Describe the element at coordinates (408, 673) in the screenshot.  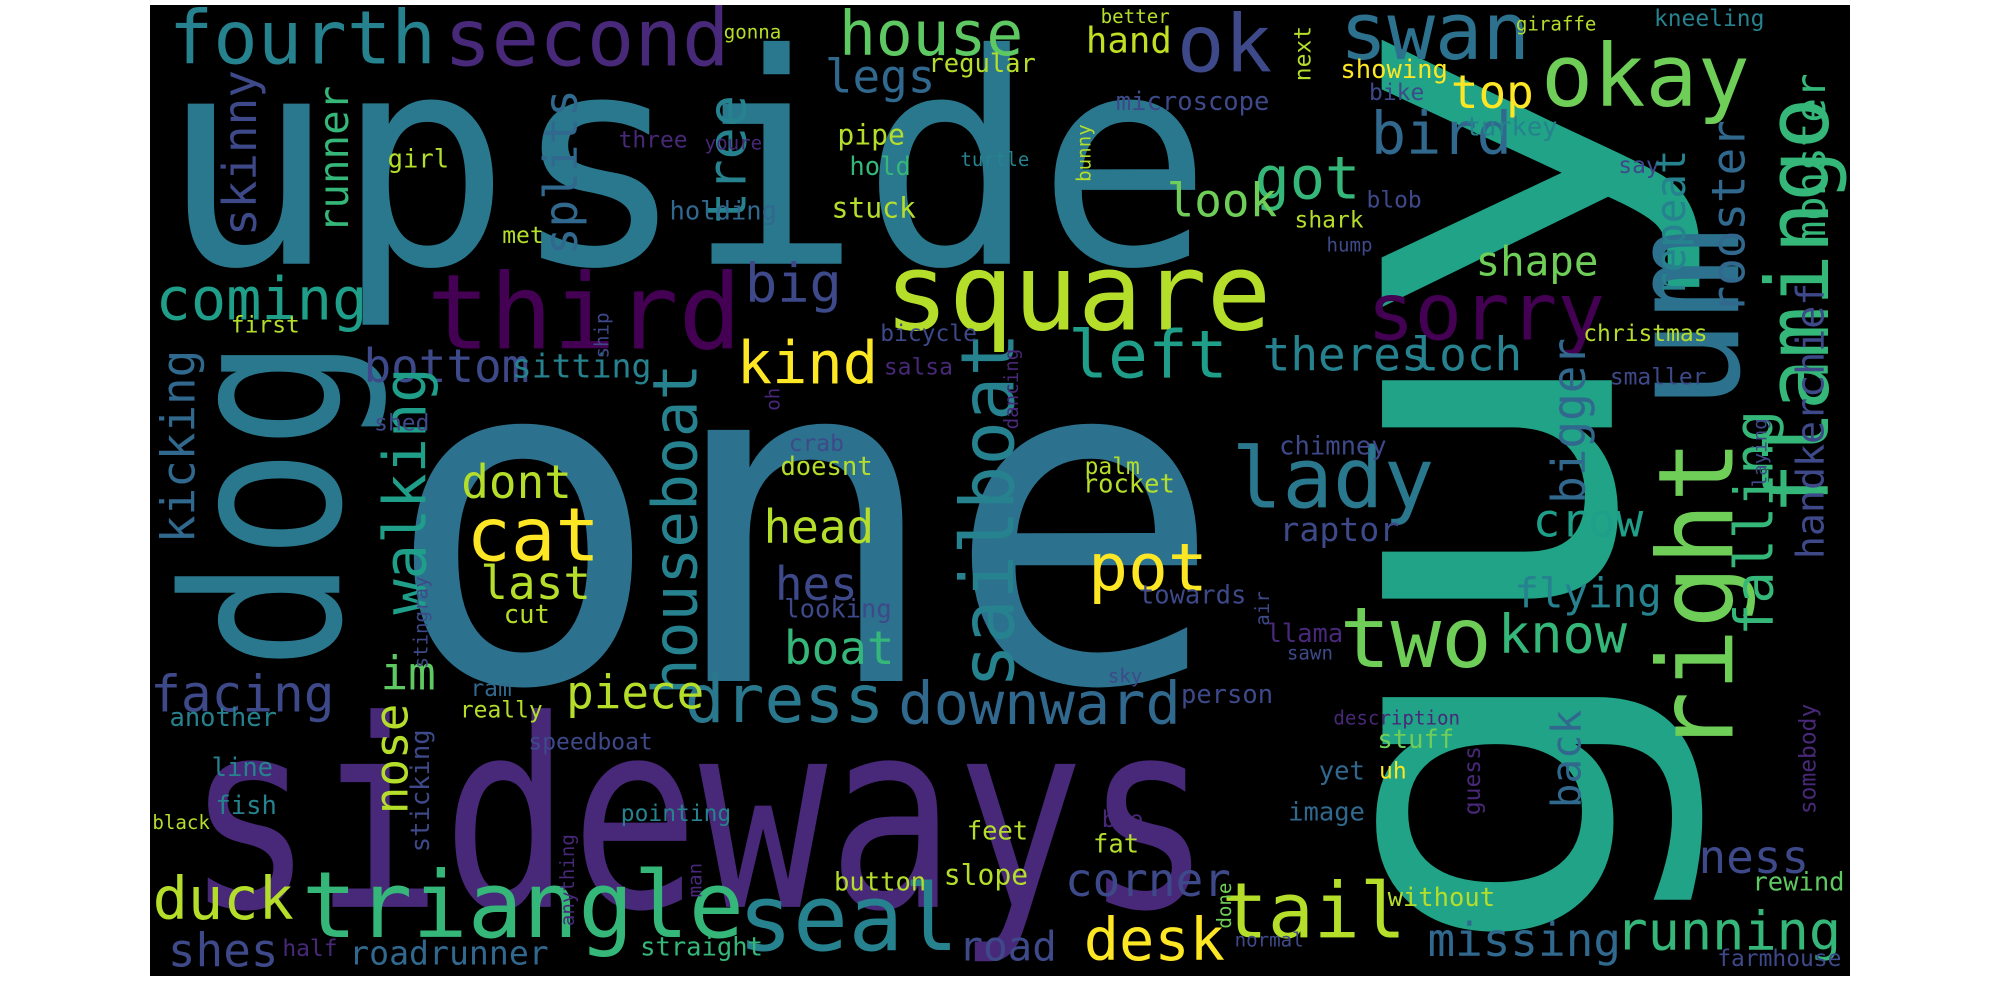
I see `word: im` at that location.